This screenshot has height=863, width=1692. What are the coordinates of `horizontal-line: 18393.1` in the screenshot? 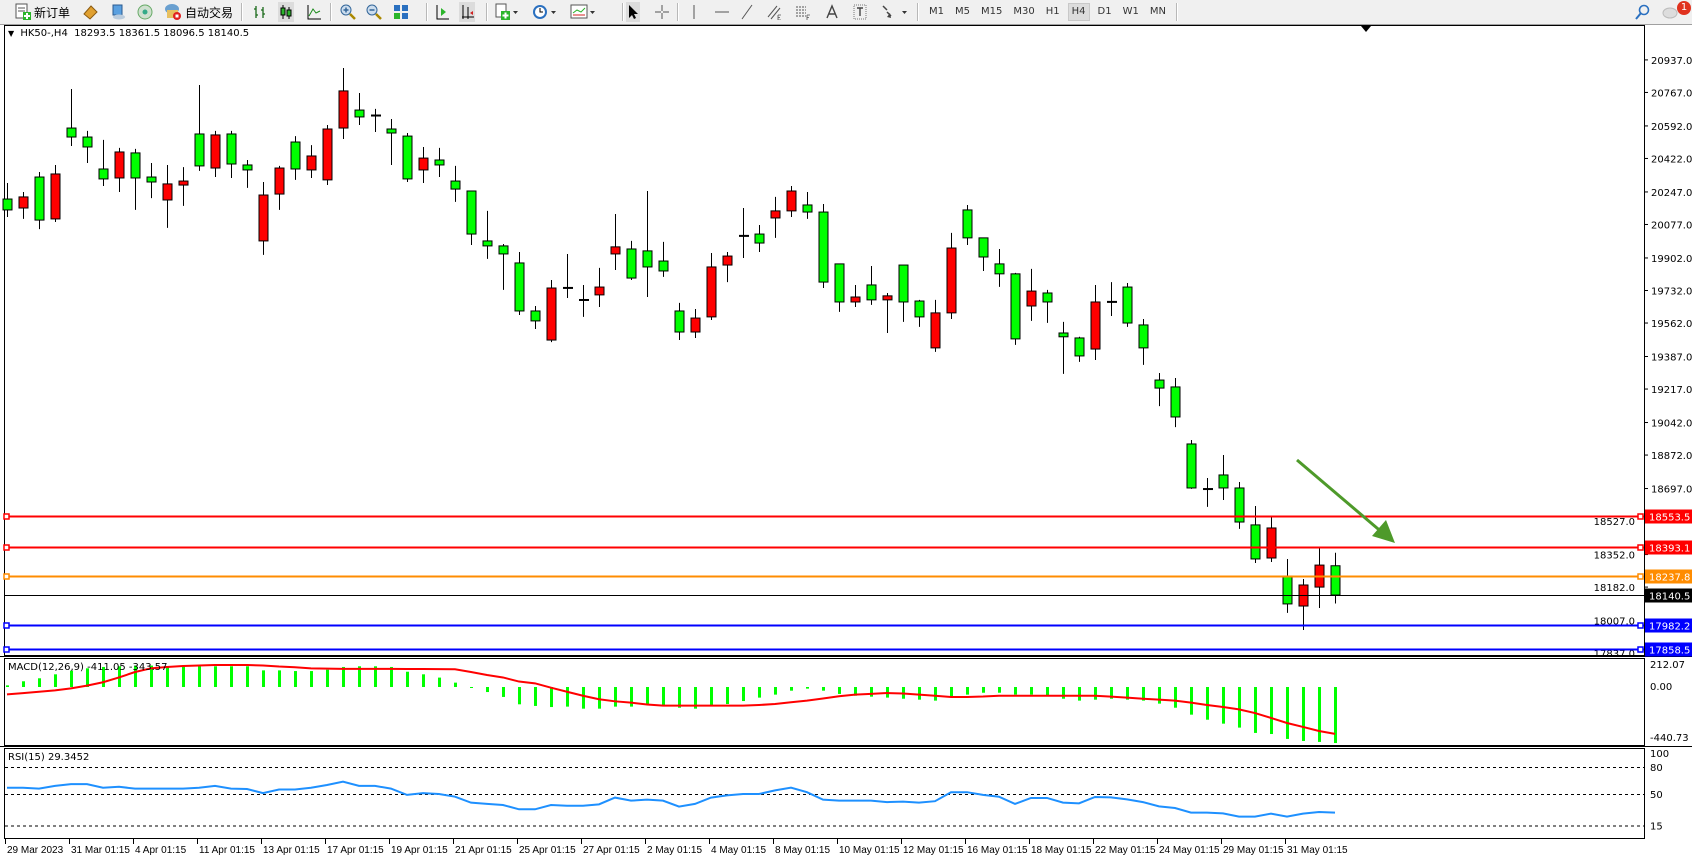 It's located at (847, 547).